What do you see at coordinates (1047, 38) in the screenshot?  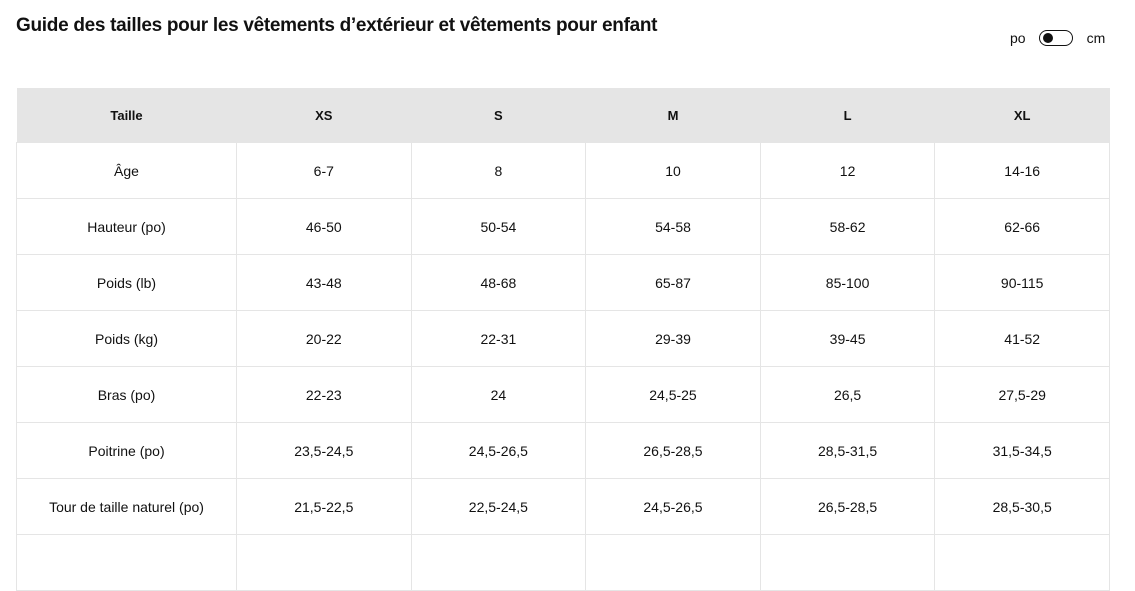 I see `toggle-knob` at bounding box center [1047, 38].